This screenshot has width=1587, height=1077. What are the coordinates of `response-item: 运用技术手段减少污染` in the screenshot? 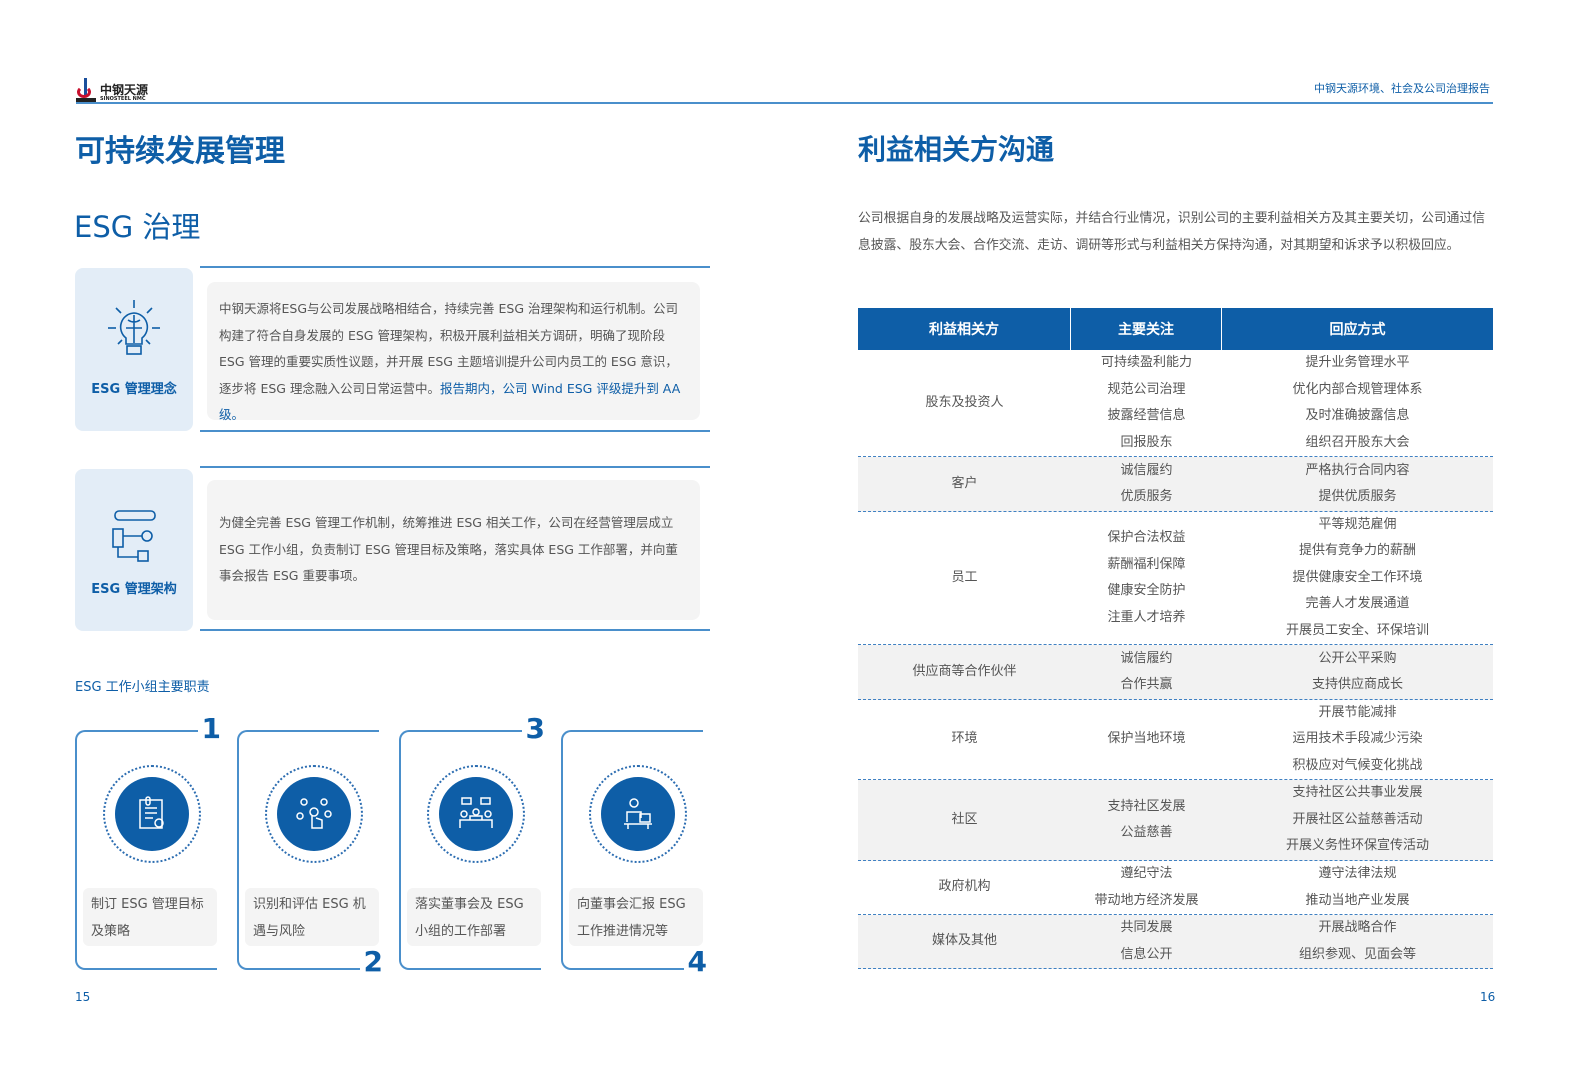 It's located at (1357, 739).